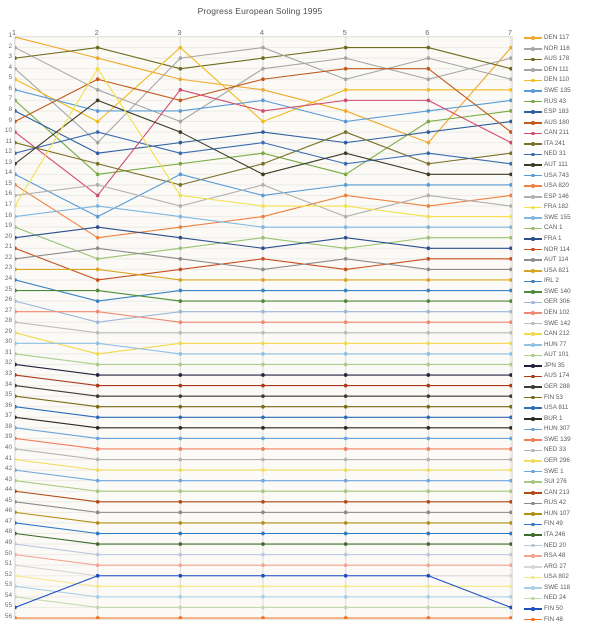  What do you see at coordinates (543, 419) in the screenshot?
I see `legend-item: BUR 1` at bounding box center [543, 419].